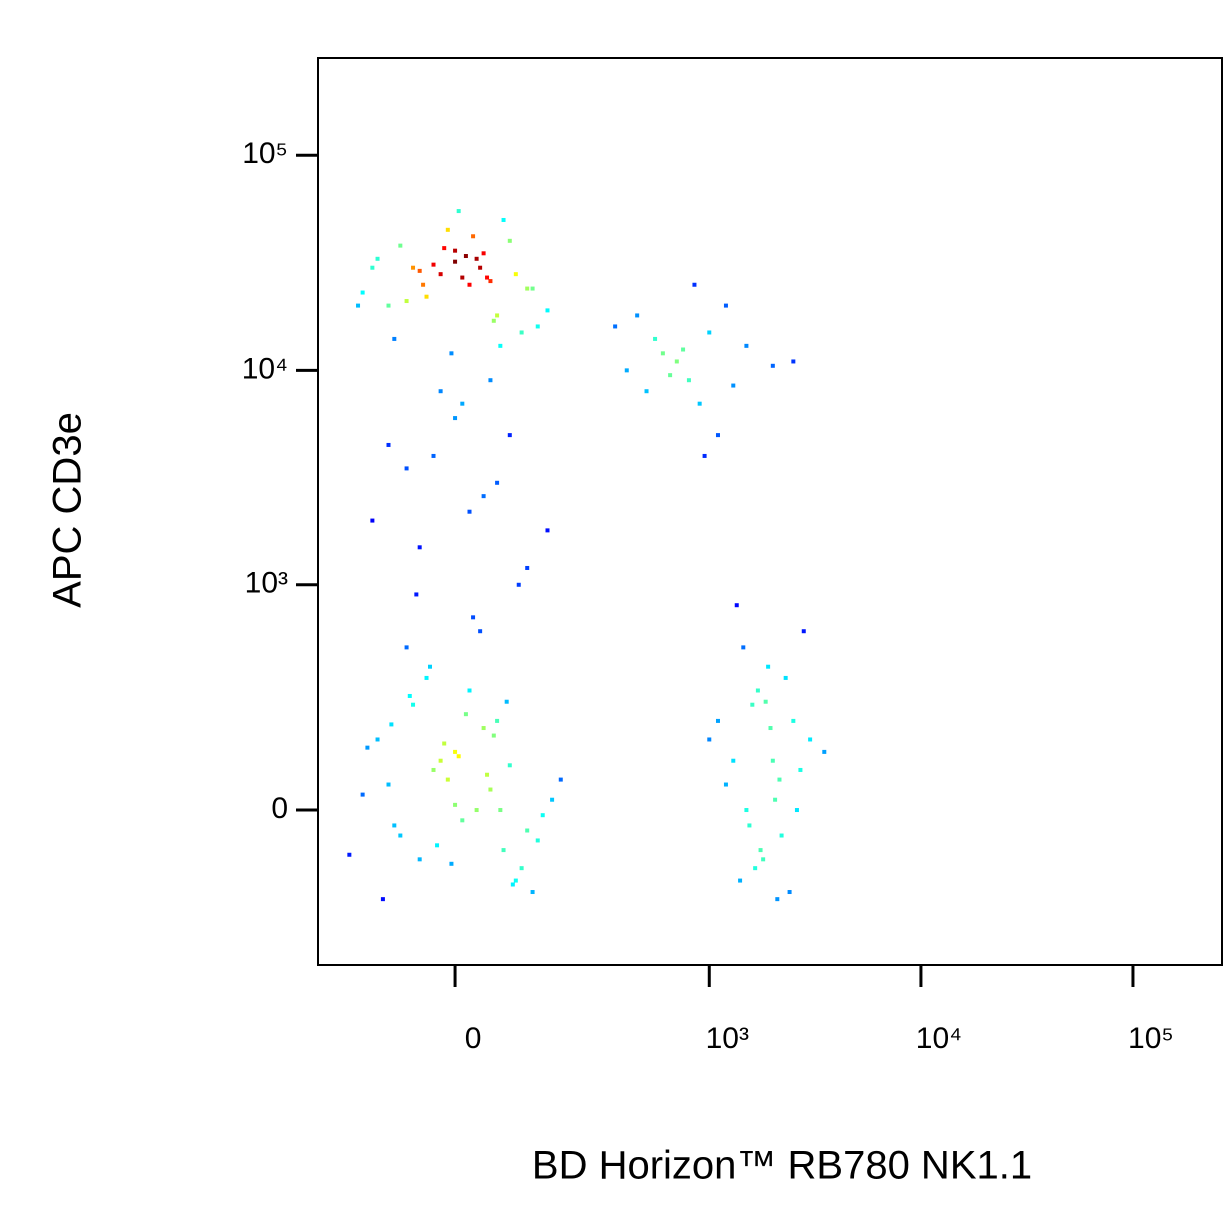 This screenshot has height=1230, width=1230. Describe the element at coordinates (279, 808) in the screenshot. I see `y-tick-label: 0` at that location.